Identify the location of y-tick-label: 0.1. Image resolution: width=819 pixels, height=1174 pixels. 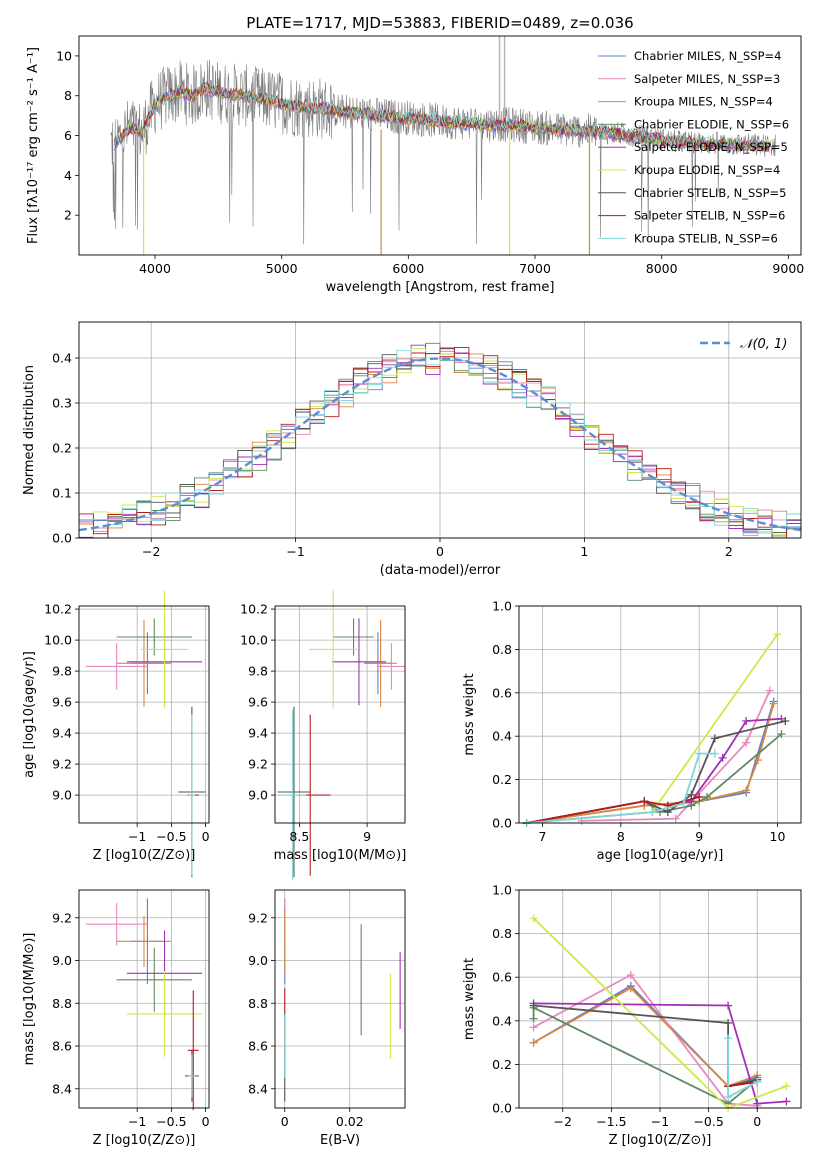
(62, 493).